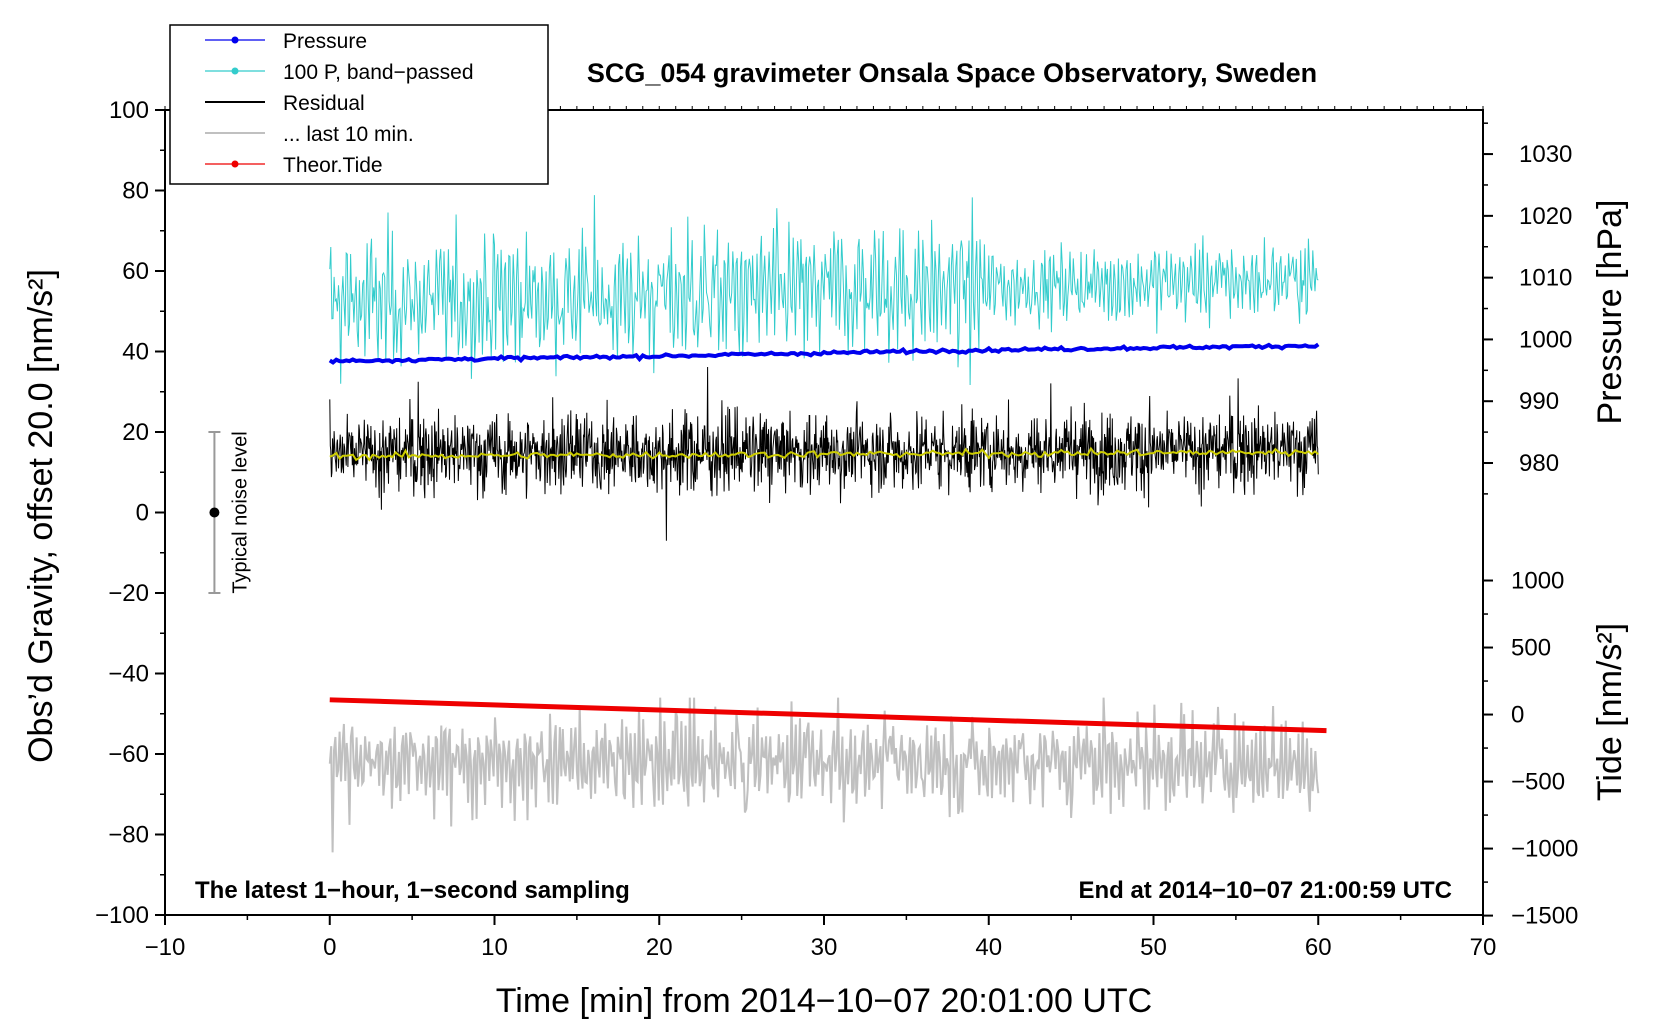 Image resolution: width=1660 pixels, height=1020 pixels. I want to click on y-tick-label: 20, so click(135, 432).